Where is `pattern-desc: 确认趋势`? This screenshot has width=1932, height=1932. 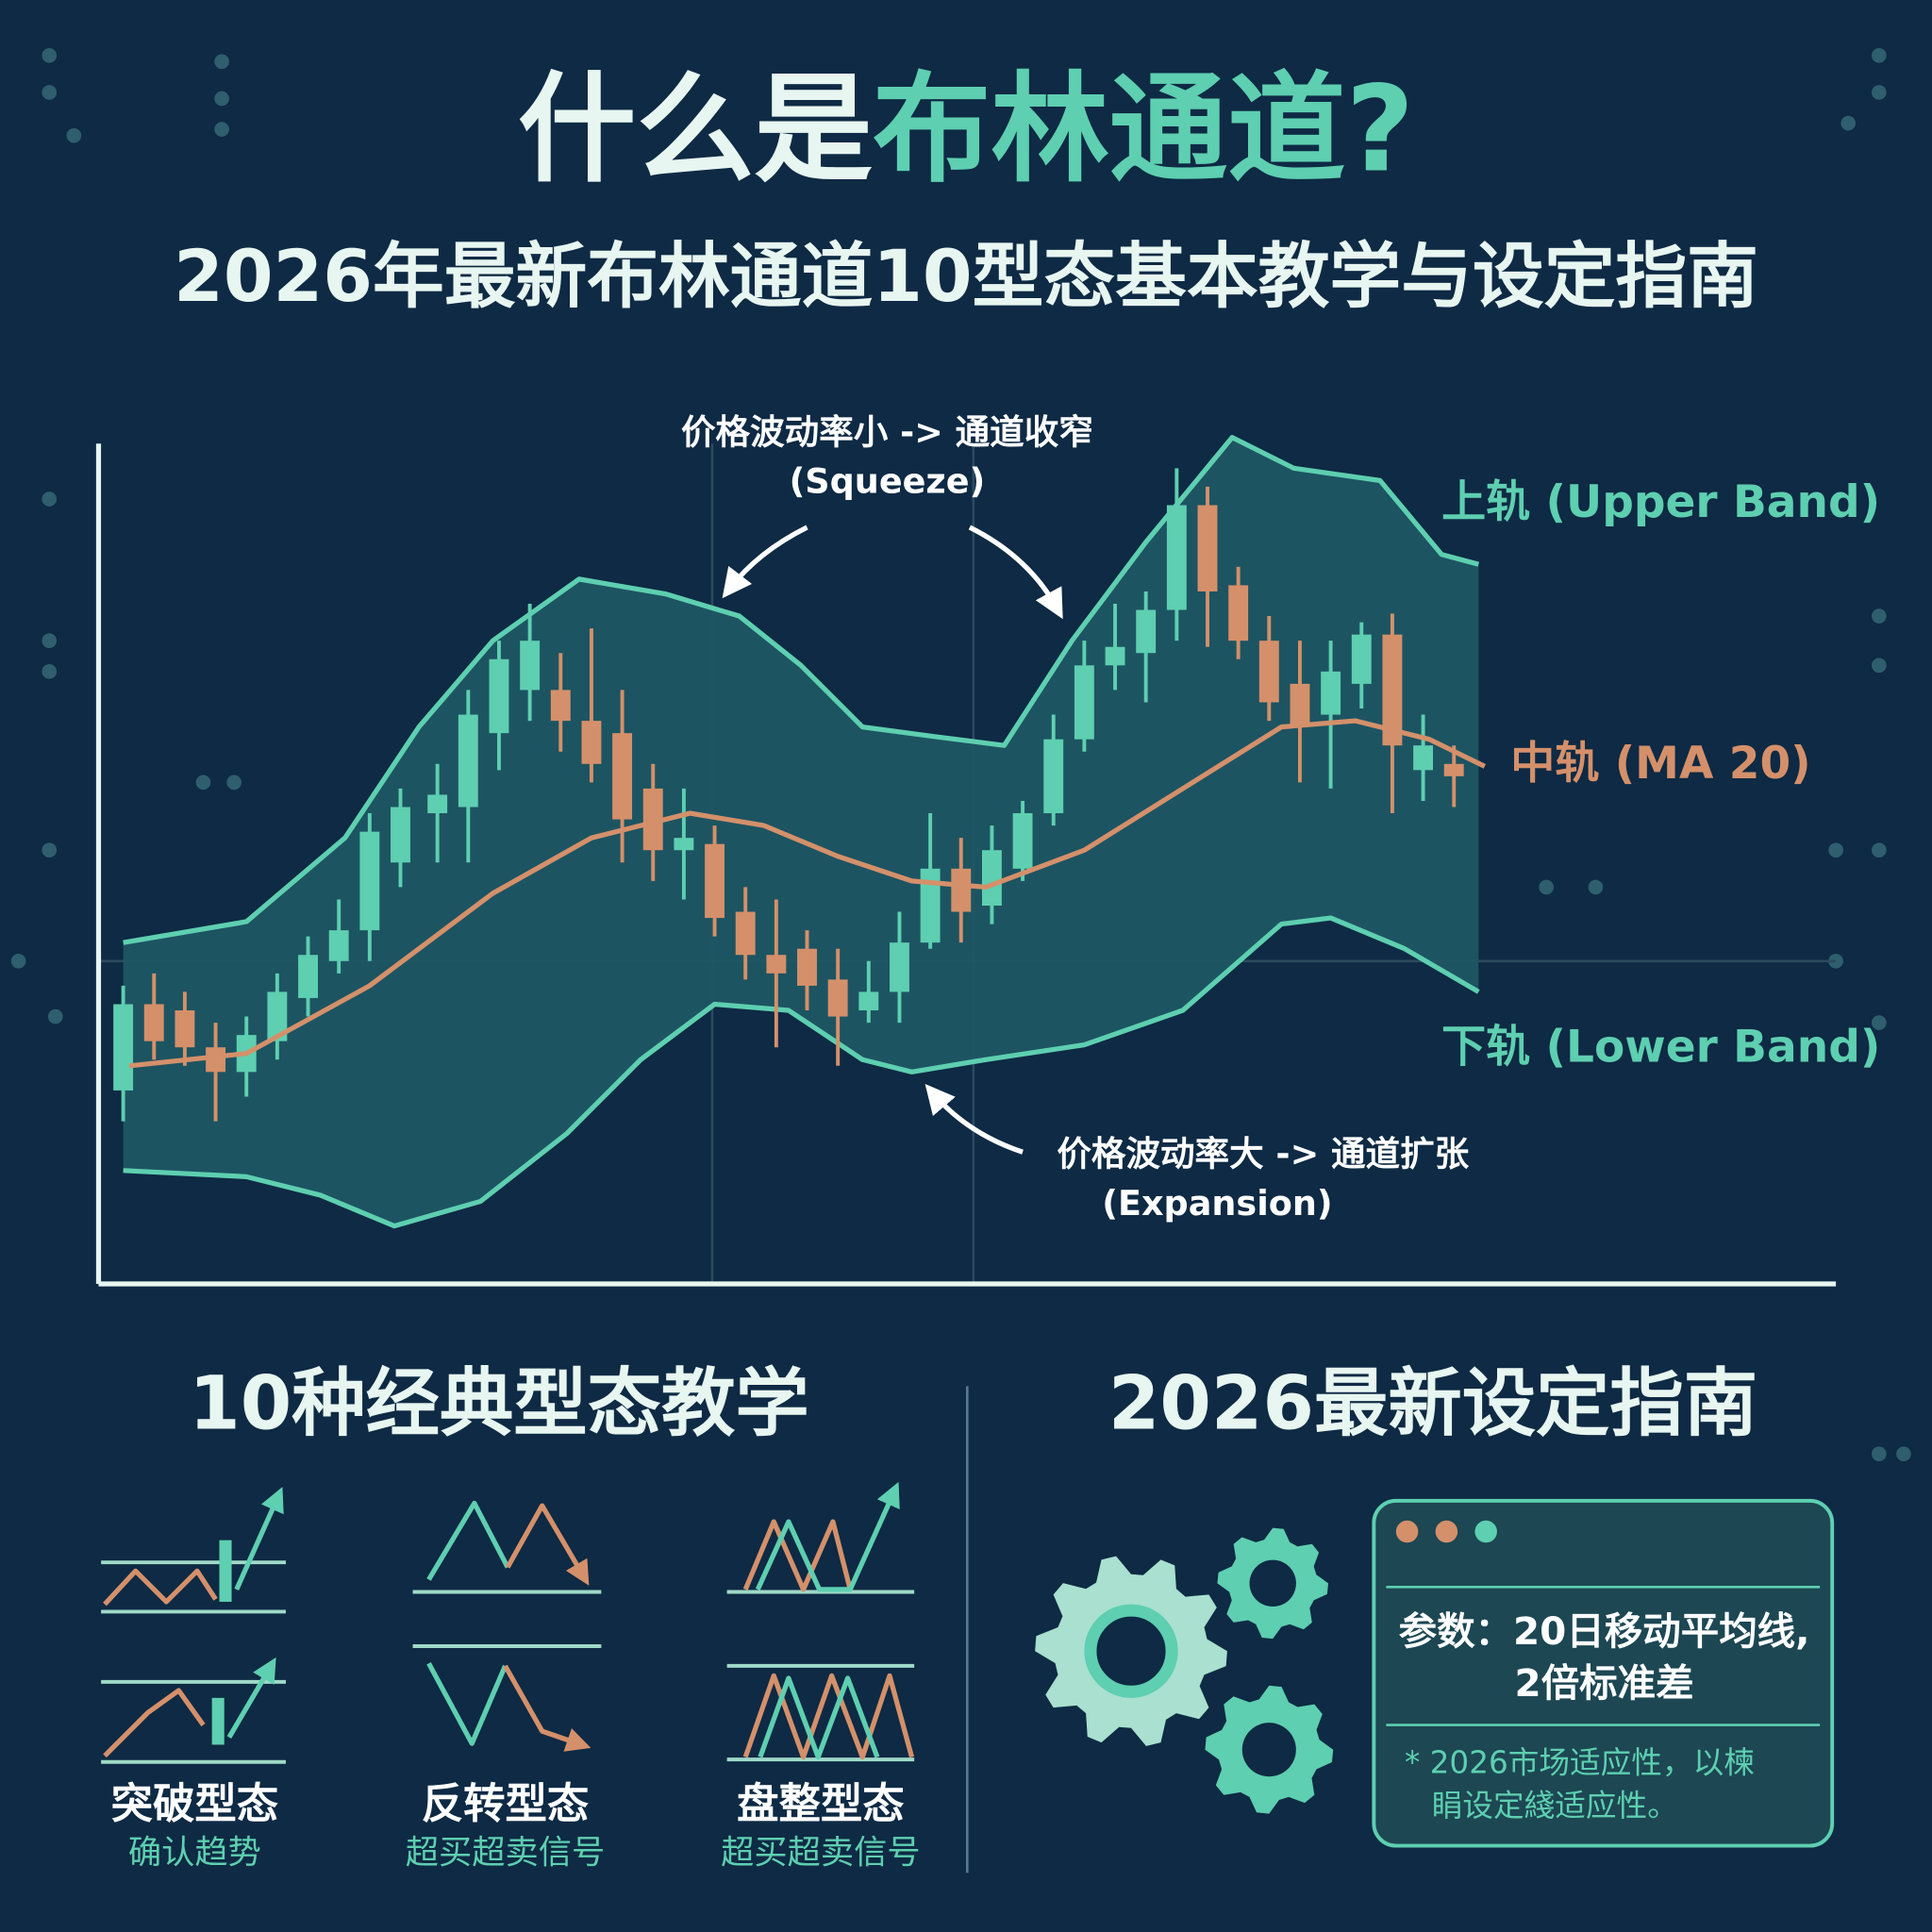
pattern-desc: 确认趋势 is located at coordinates (194, 1853).